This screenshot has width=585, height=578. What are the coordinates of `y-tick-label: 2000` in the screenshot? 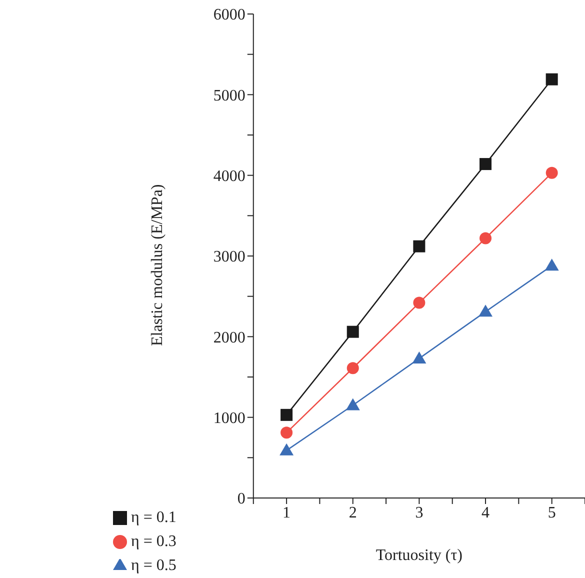 It's located at (229, 337).